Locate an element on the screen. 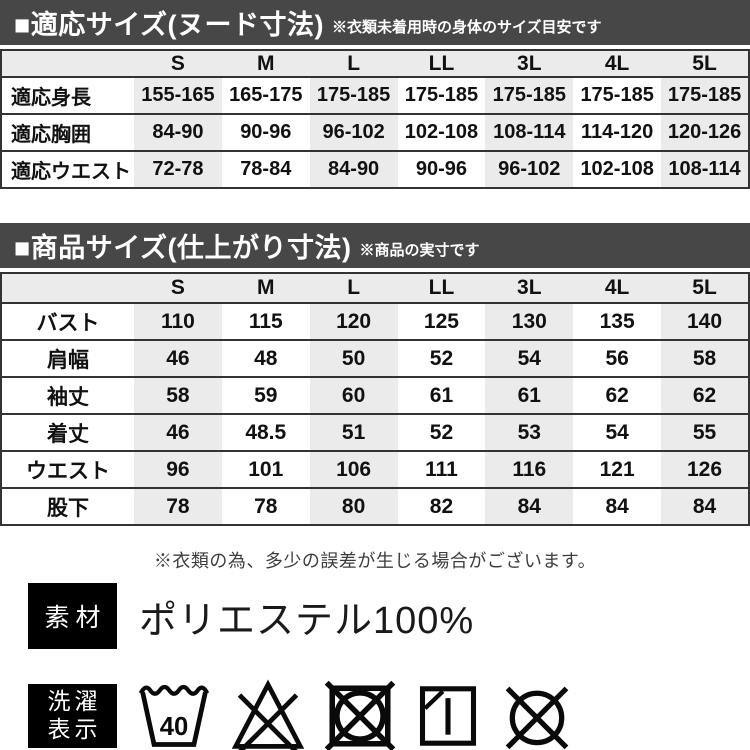 The image size is (750, 750). do-not-dryclean-icon is located at coordinates (537, 714).